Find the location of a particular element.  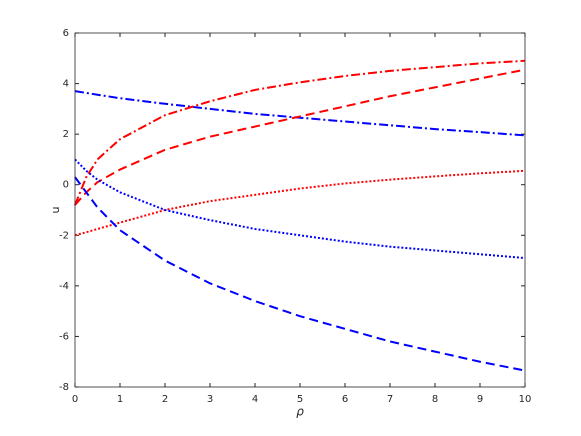

y-tick-label: 2 is located at coordinates (66, 134).